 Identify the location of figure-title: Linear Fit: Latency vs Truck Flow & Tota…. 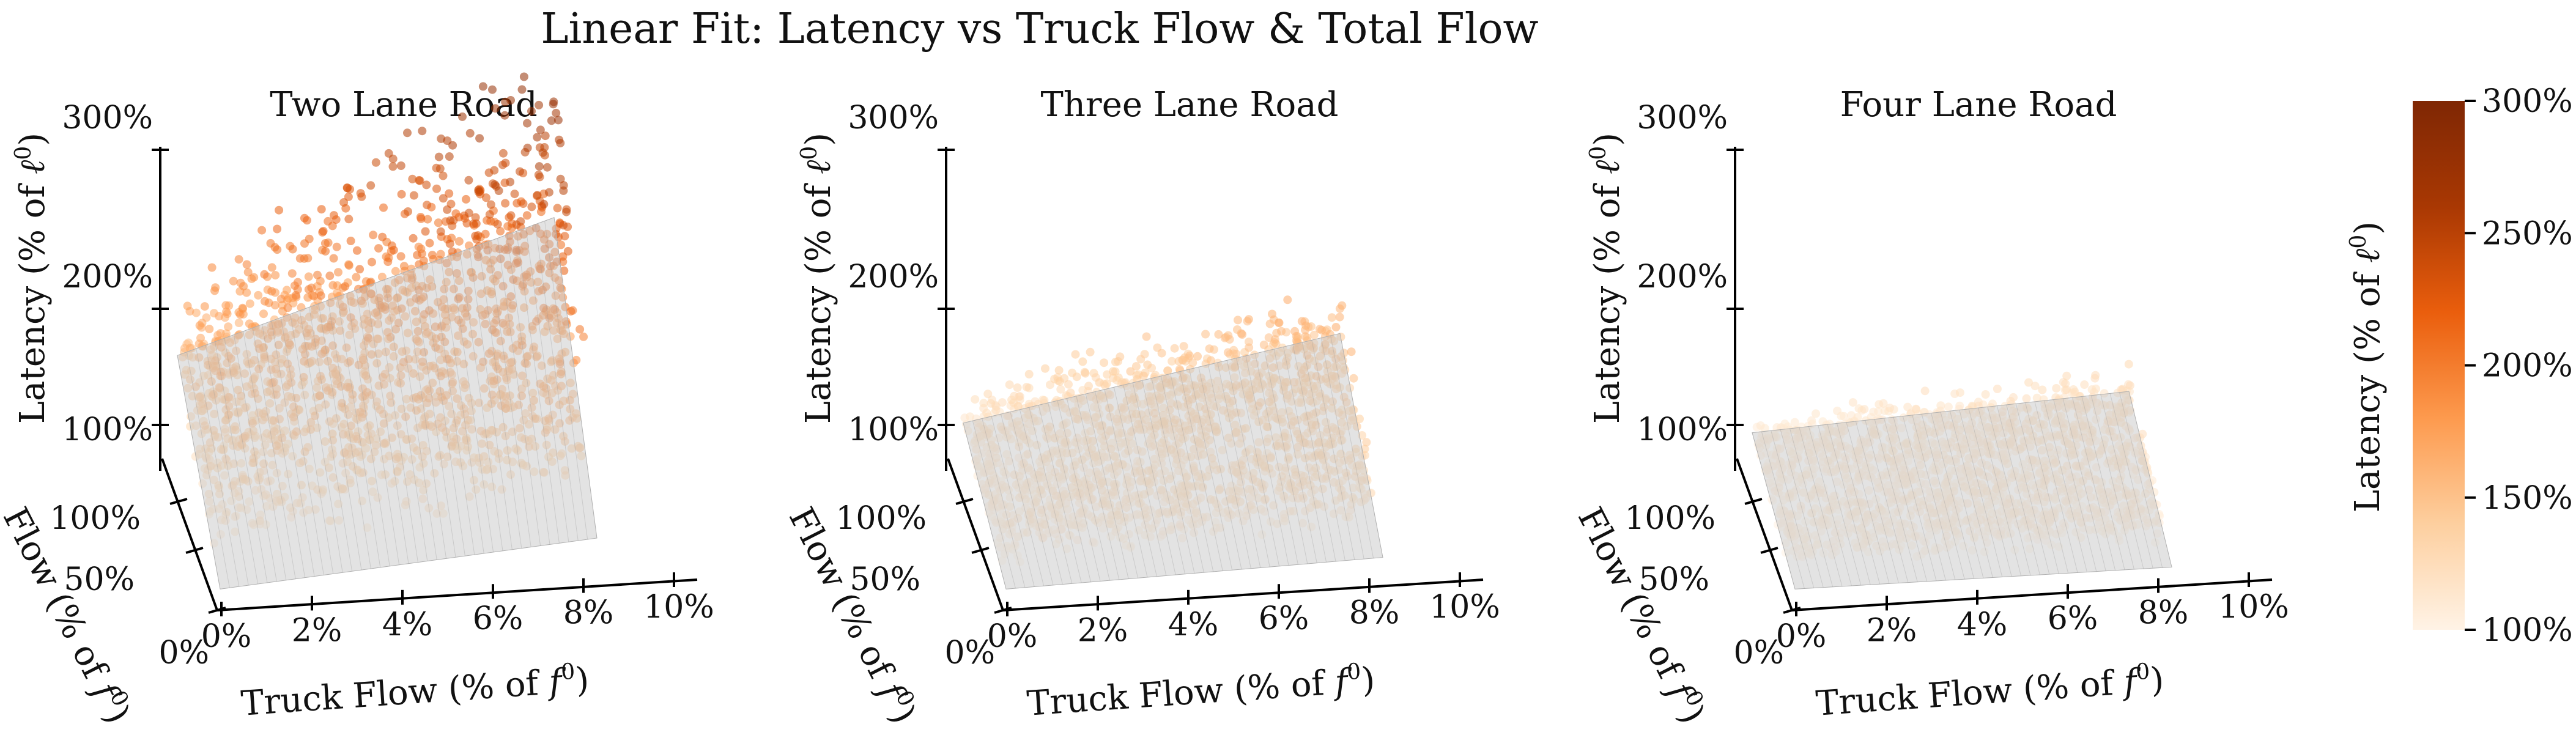
(1039, 29).